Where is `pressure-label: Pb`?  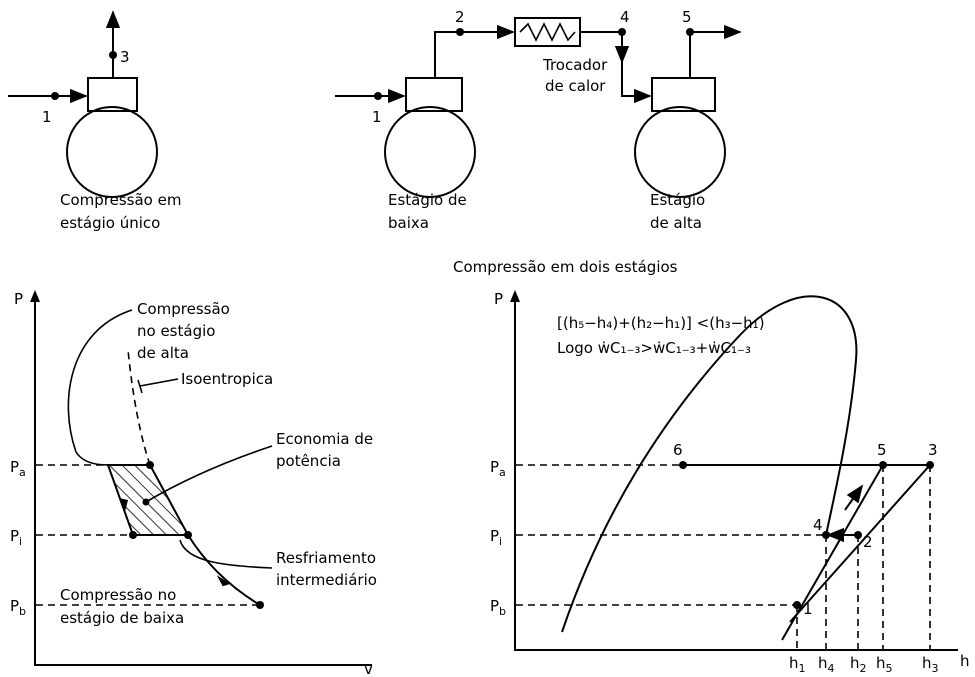 pressure-label: Pb is located at coordinates (498, 607).